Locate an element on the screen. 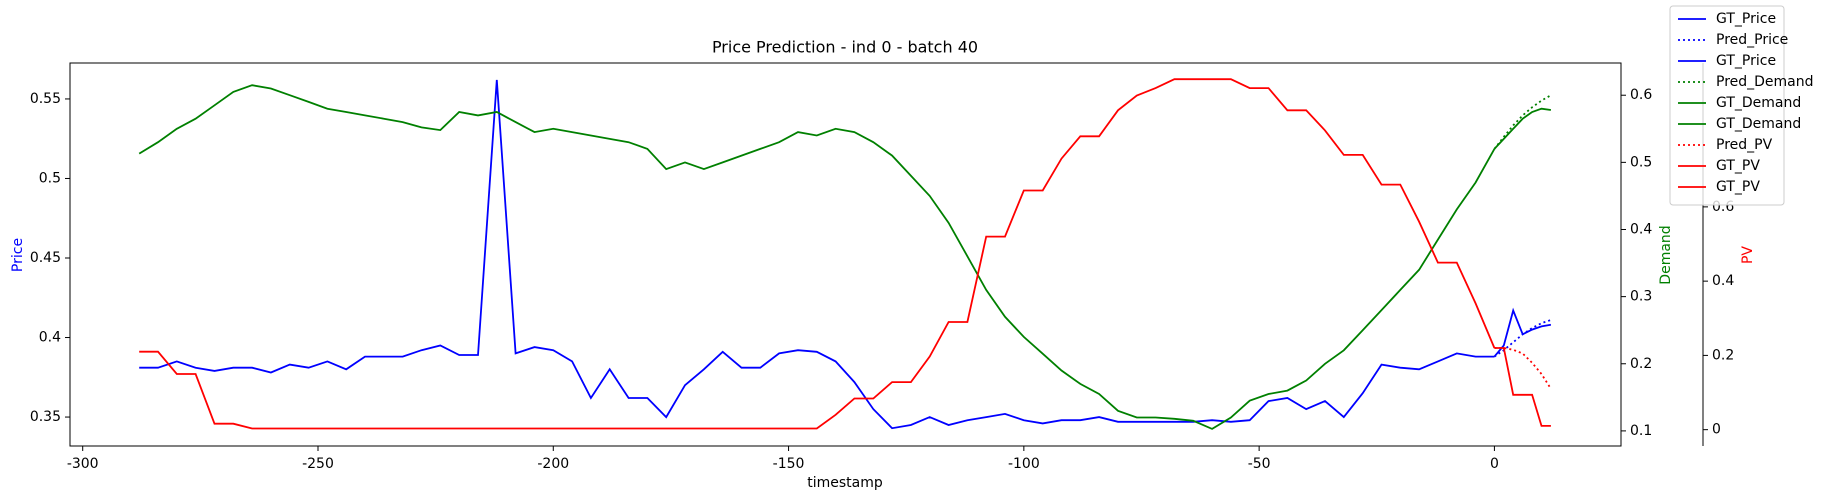  legend-label: Pred_PV is located at coordinates (1744, 145).